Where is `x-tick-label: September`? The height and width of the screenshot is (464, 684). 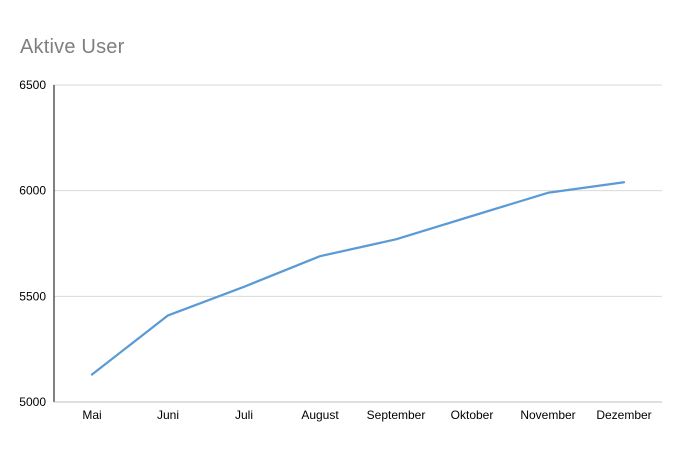
x-tick-label: September is located at coordinates (396, 415).